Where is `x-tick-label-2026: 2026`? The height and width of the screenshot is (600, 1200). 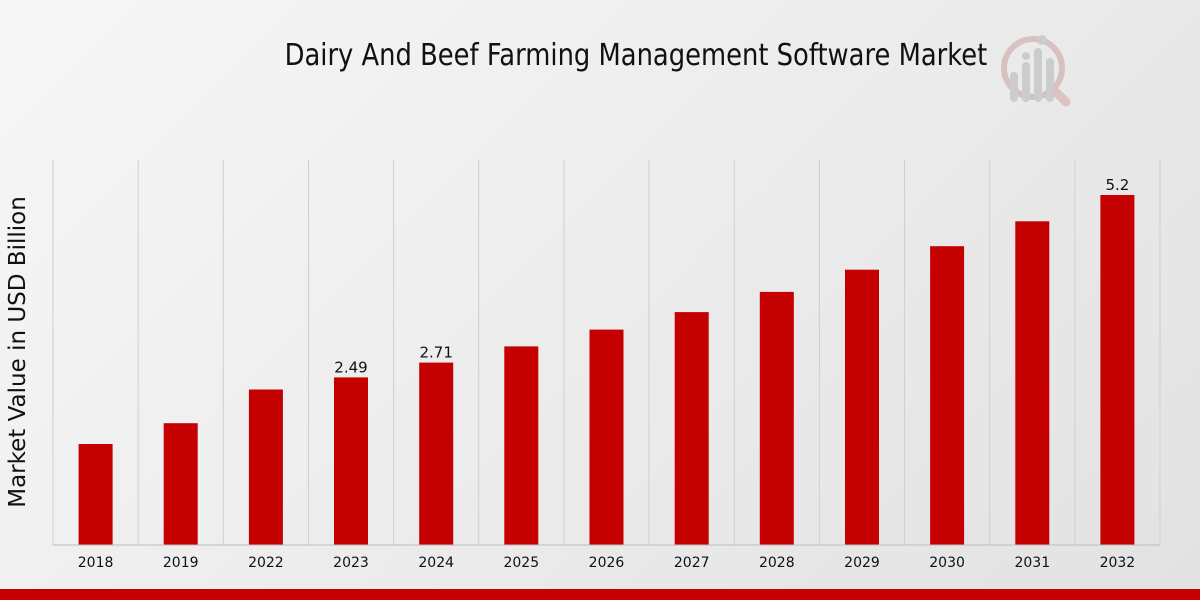 x-tick-label-2026: 2026 is located at coordinates (607, 563).